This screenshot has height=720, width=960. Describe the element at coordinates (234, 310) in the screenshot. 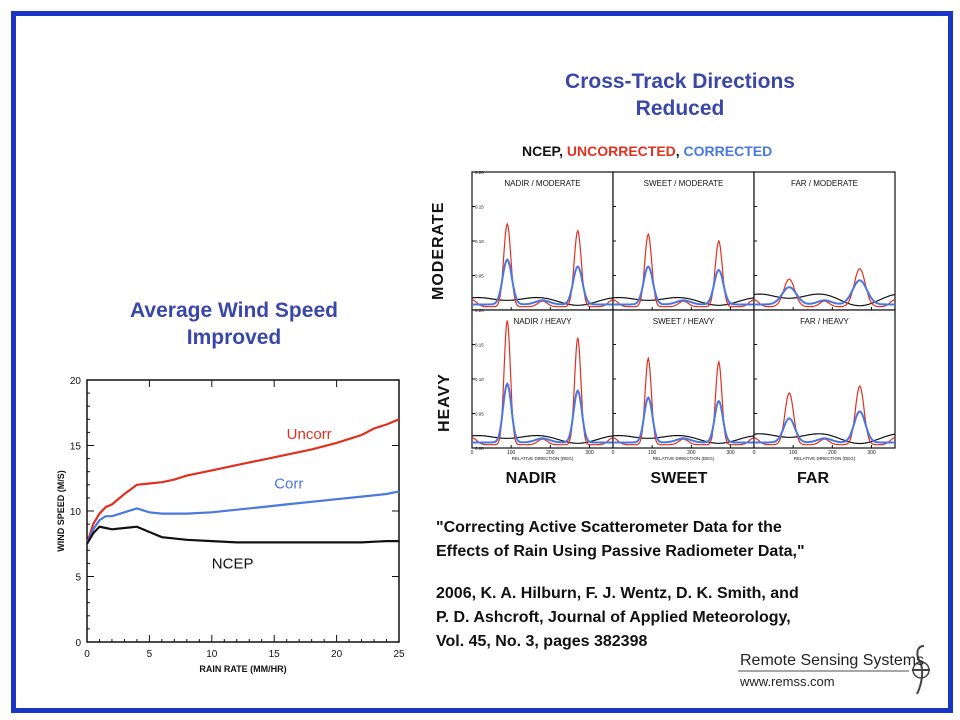

I see `left-title-line-1: Average Wind Speed` at that location.